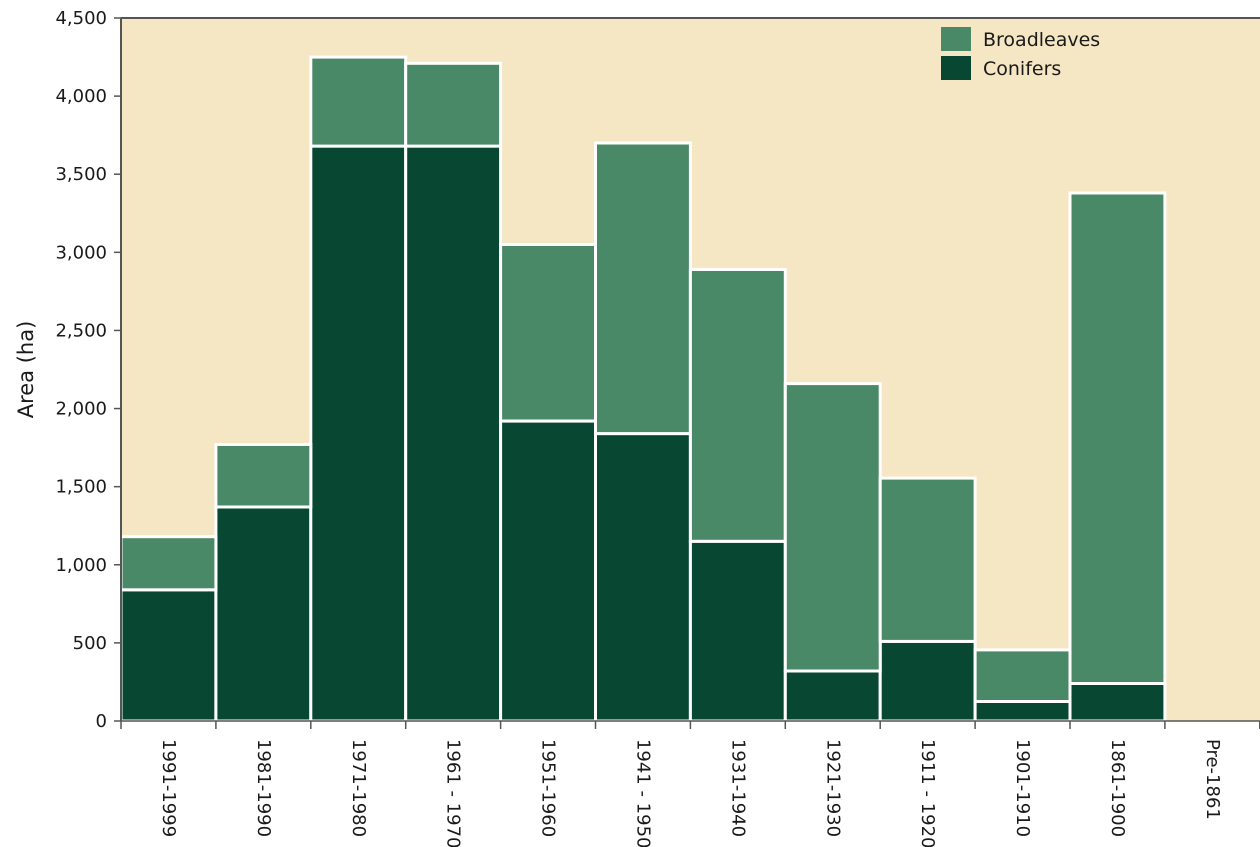  What do you see at coordinates (81, 565) in the screenshot?
I see `y-tick-label: 1,000` at bounding box center [81, 565].